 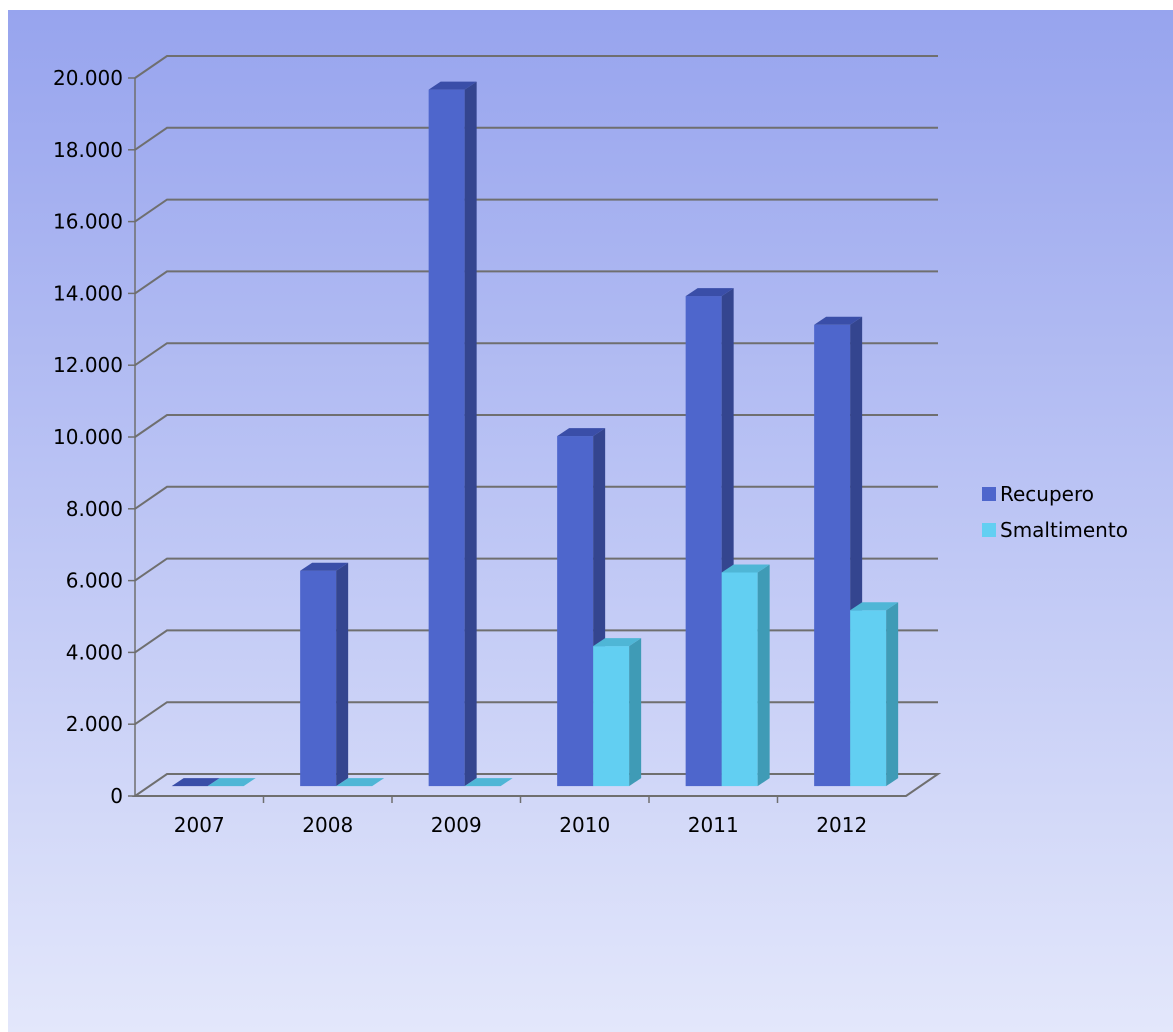 I want to click on y-tick-label: 18.000, so click(x=88, y=150).